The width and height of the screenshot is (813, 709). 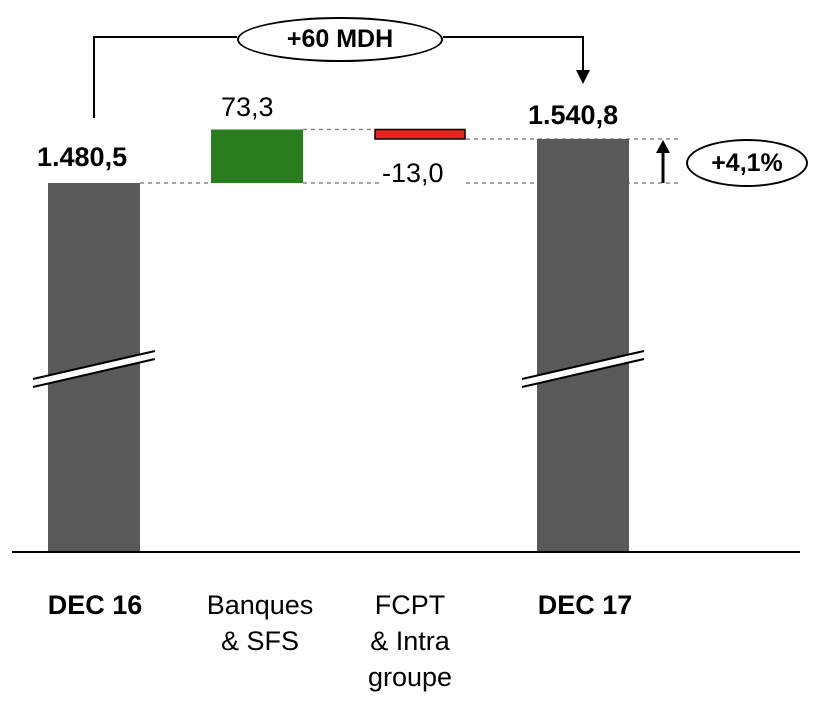 What do you see at coordinates (420, 134) in the screenshot?
I see `bar-fcpt` at bounding box center [420, 134].